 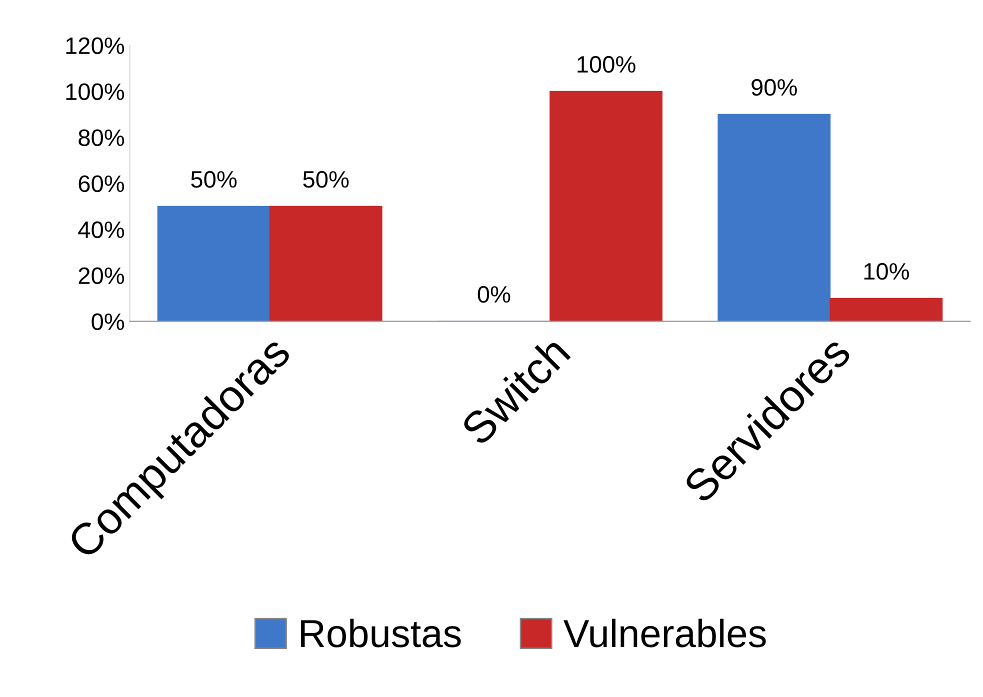 What do you see at coordinates (774, 87) in the screenshot?
I see `data-label: 90%` at bounding box center [774, 87].